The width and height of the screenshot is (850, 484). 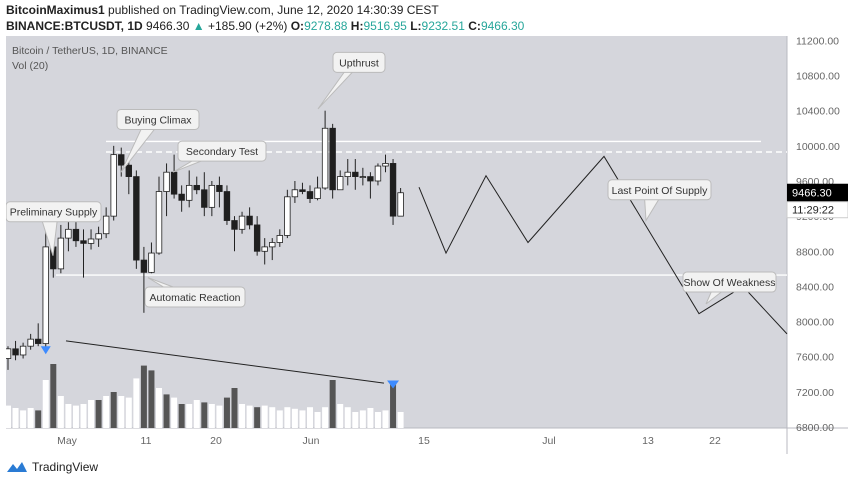 What do you see at coordinates (219, 156) in the screenshot?
I see `annotation-callout: Secondary Test` at bounding box center [219, 156].